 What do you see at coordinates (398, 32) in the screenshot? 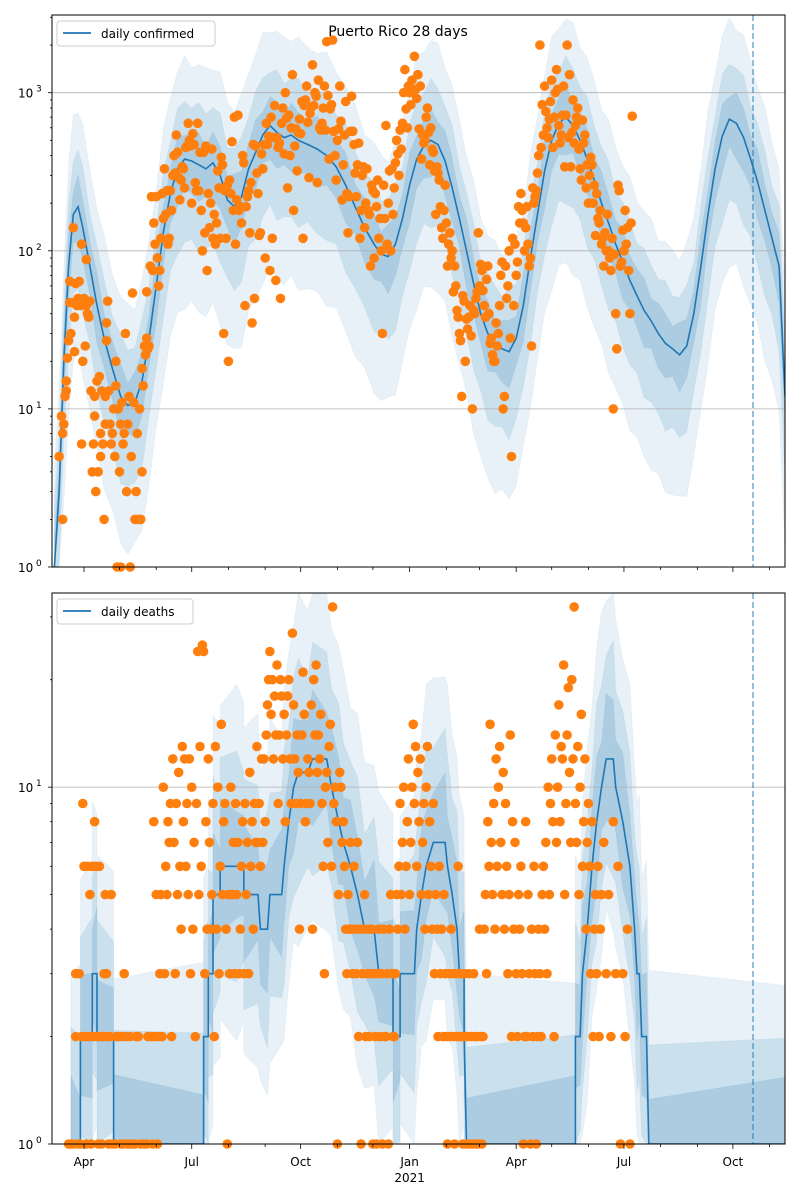
I see `chart-title: Puerto Rico 28 days` at bounding box center [398, 32].